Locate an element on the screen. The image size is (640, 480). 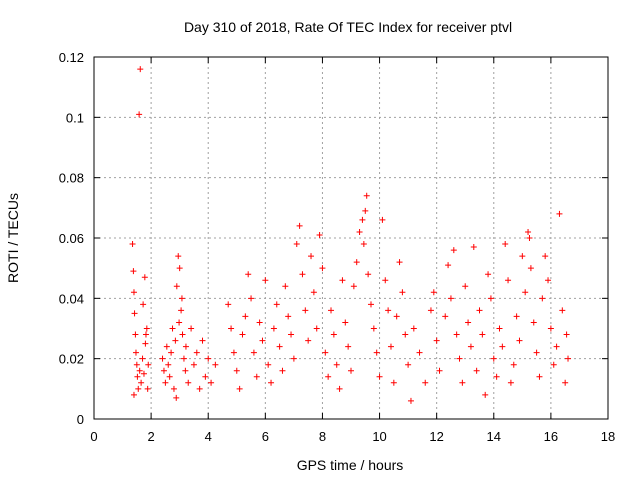
x-axis-label: GPS time / hours is located at coordinates (350, 465).